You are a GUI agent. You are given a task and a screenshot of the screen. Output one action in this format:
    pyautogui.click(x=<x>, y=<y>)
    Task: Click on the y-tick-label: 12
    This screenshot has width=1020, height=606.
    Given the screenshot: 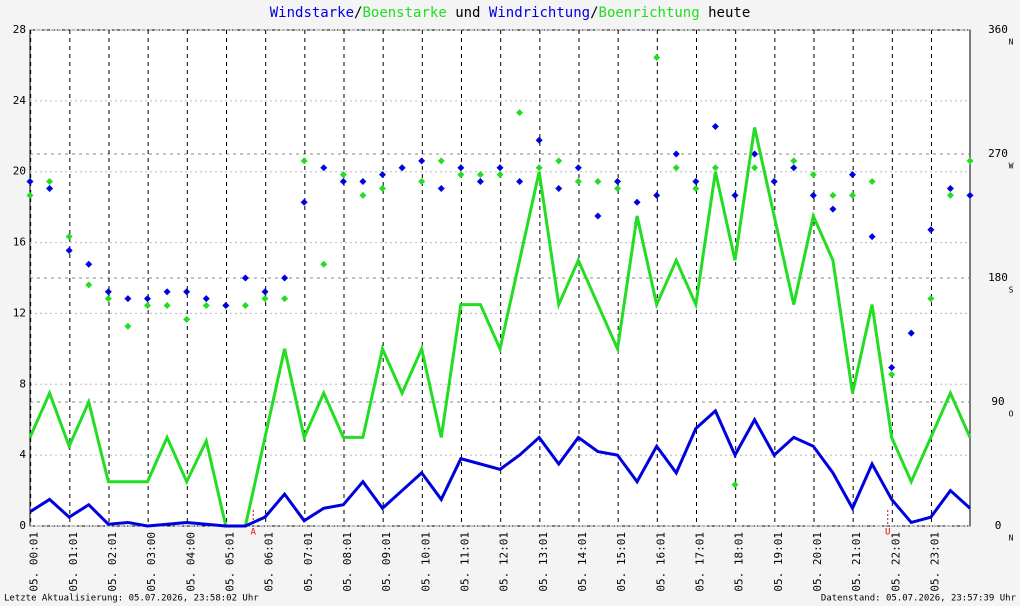 What is the action you would take?
    pyautogui.click(x=19, y=312)
    